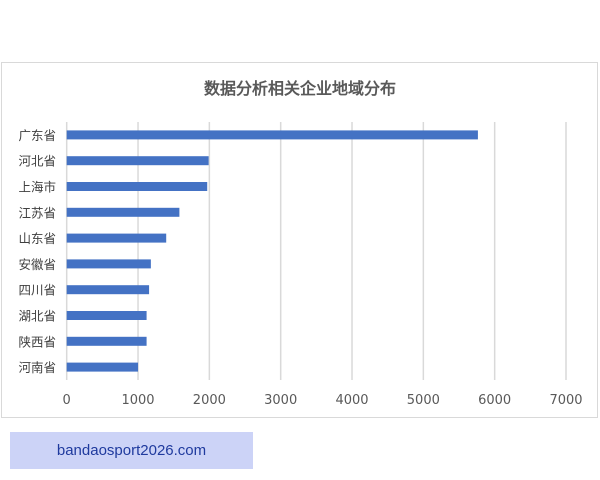  Describe the element at coordinates (37, 290) in the screenshot. I see `category-label: 四川省` at that location.